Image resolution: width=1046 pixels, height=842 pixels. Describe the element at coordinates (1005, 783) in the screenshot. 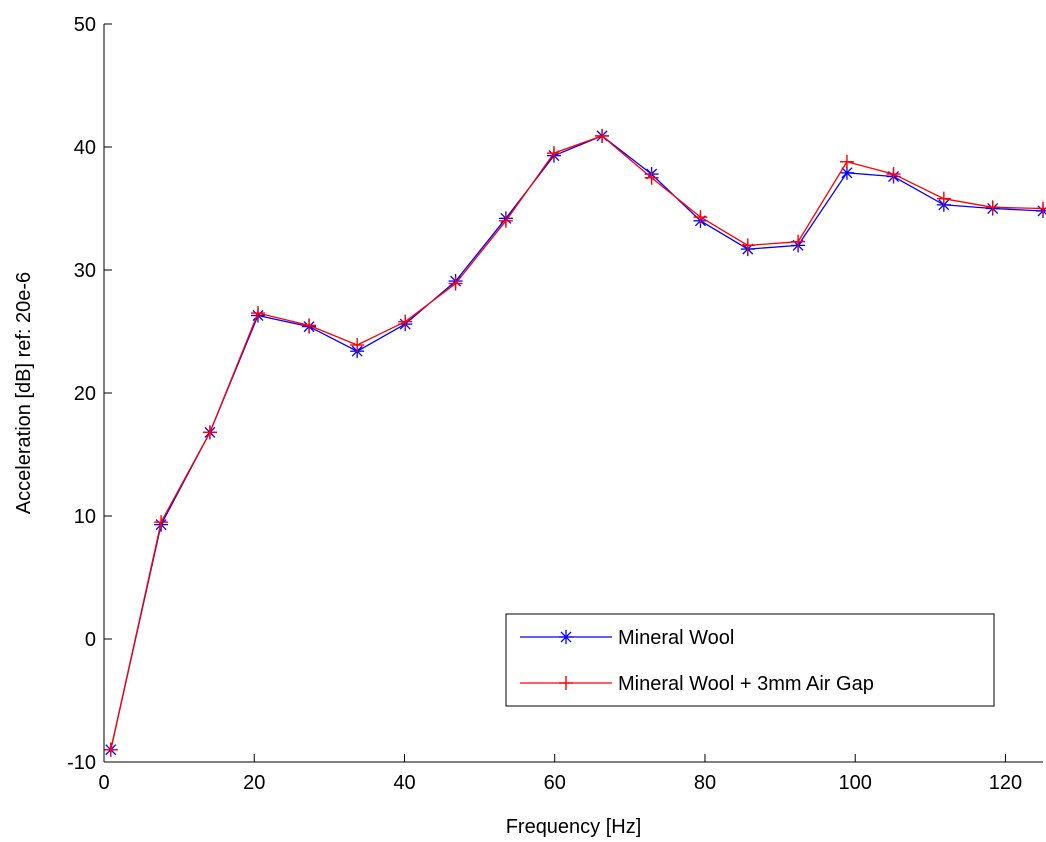

I see `x-tick-label: 120` at that location.